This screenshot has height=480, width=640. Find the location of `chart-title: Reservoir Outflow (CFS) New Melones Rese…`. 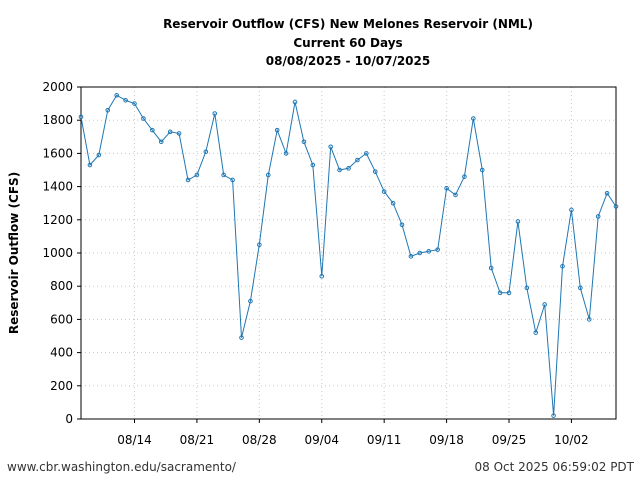

chart-title: Reservoir Outflow (CFS) New Melones Rese… is located at coordinates (348, 24).